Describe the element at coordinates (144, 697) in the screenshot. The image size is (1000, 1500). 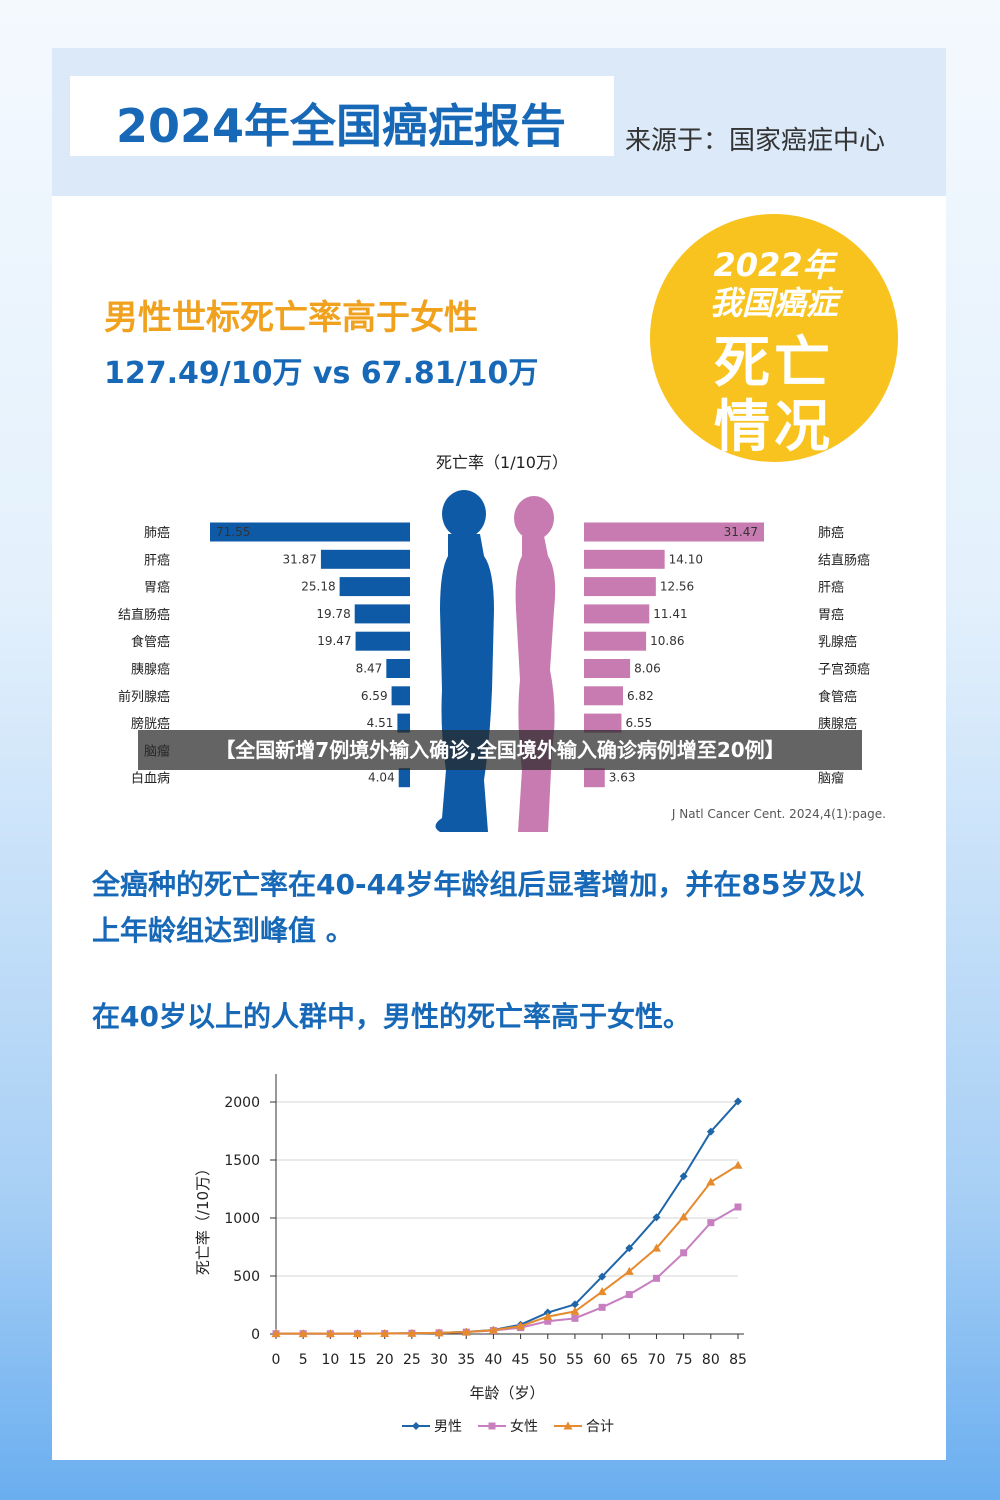
I see `male-category-label: 前列腺癌` at that location.